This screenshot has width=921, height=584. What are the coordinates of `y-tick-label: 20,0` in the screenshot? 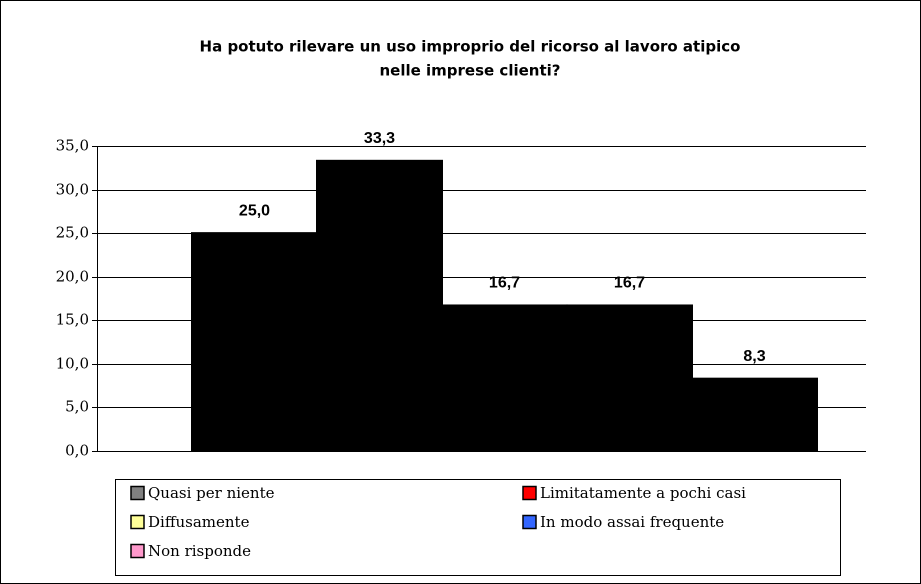 It's located at (72, 277).